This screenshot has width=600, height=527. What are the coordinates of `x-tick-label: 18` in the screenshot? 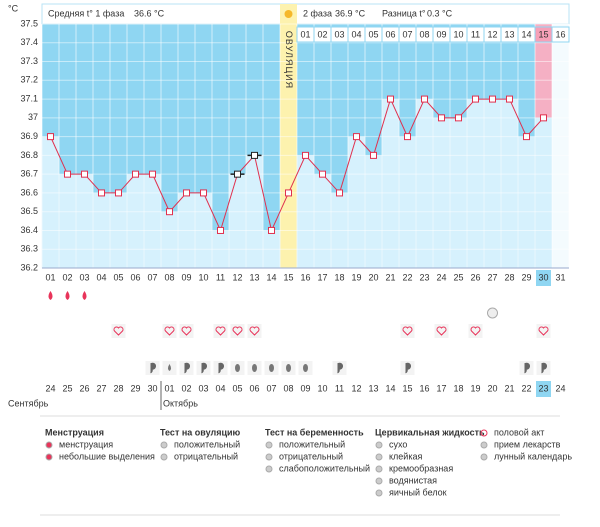 It's located at (339, 277).